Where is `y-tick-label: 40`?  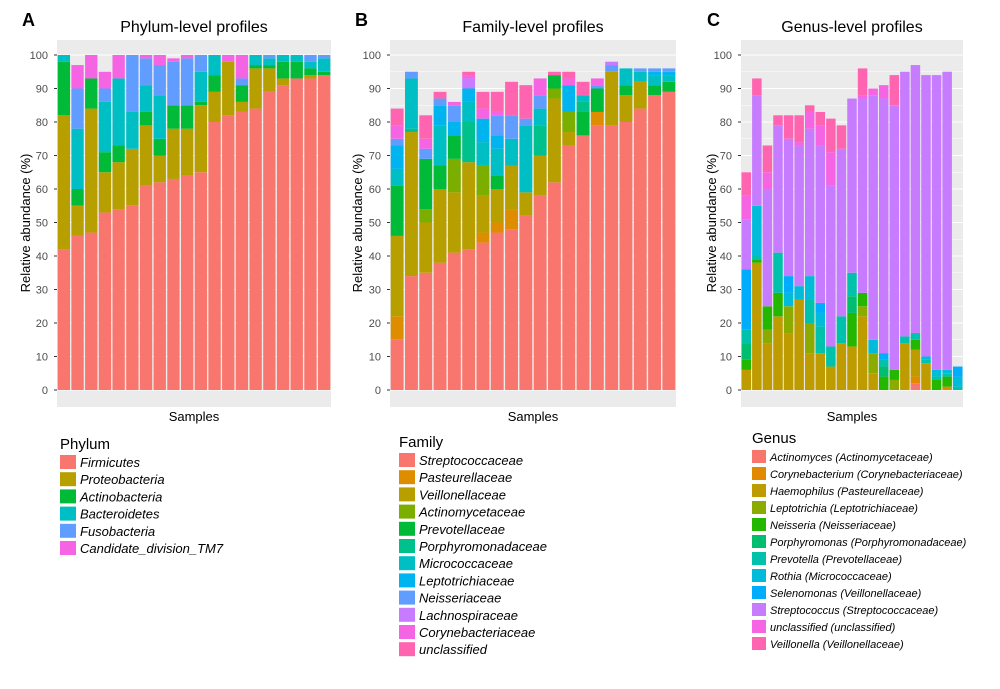 y-tick-label: 40 is located at coordinates (726, 257).